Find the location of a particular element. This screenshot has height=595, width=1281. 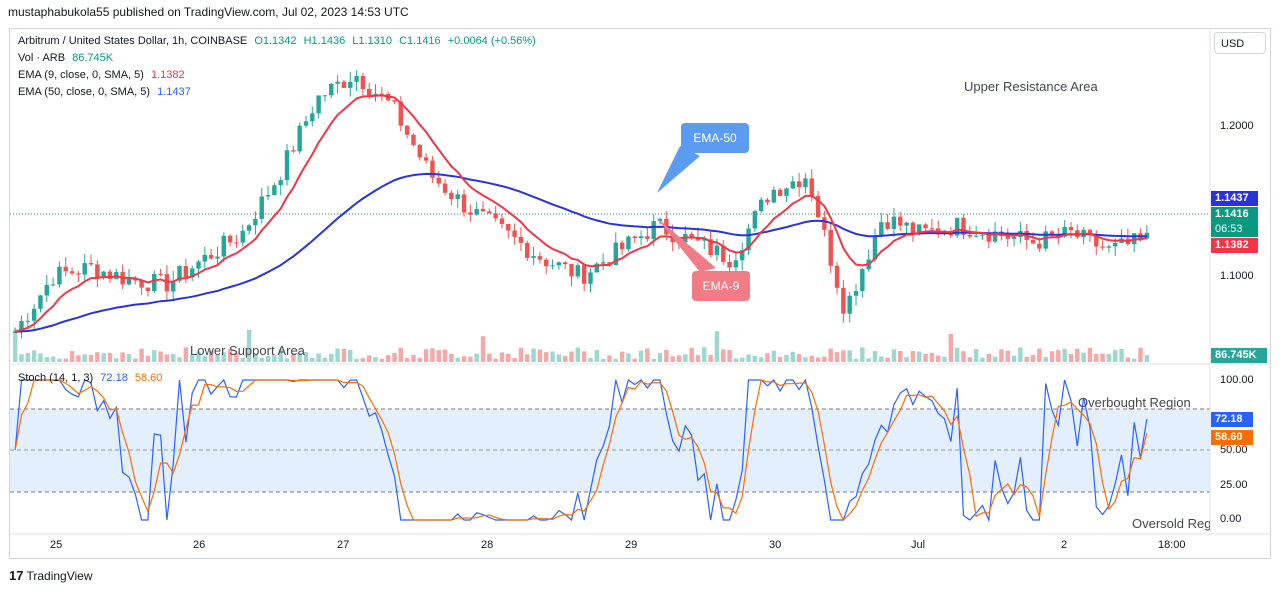

volume-value: 86.745K is located at coordinates (93, 58).